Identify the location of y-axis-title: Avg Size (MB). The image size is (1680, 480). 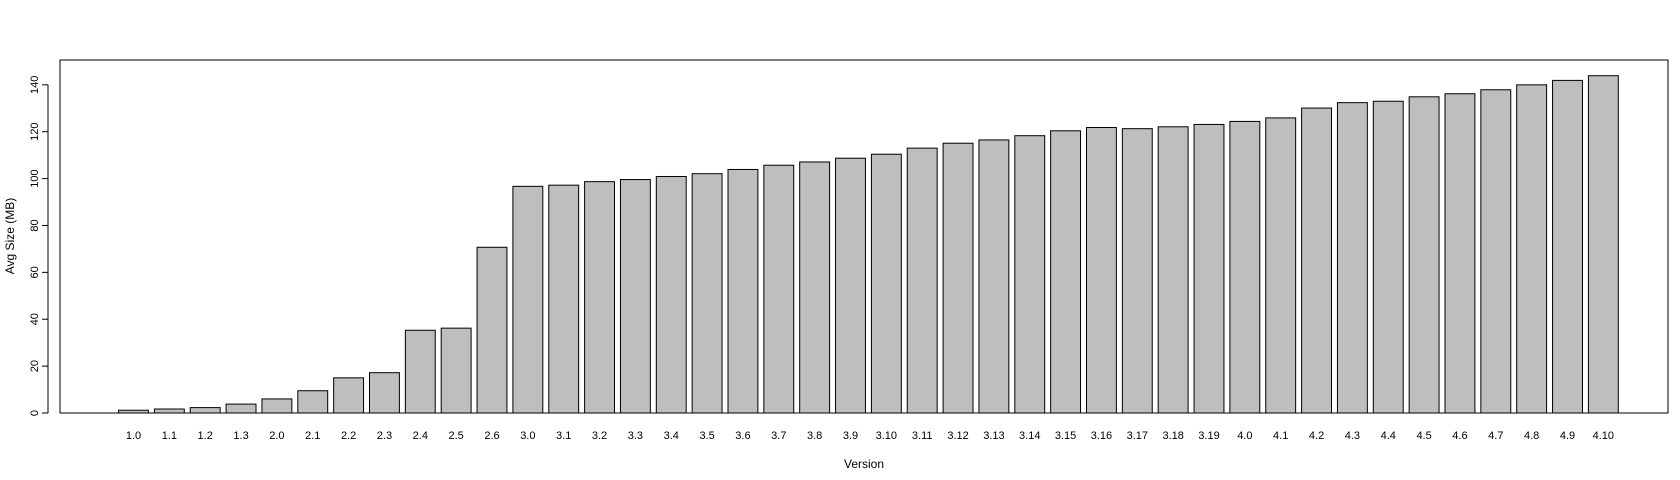
(10, 236).